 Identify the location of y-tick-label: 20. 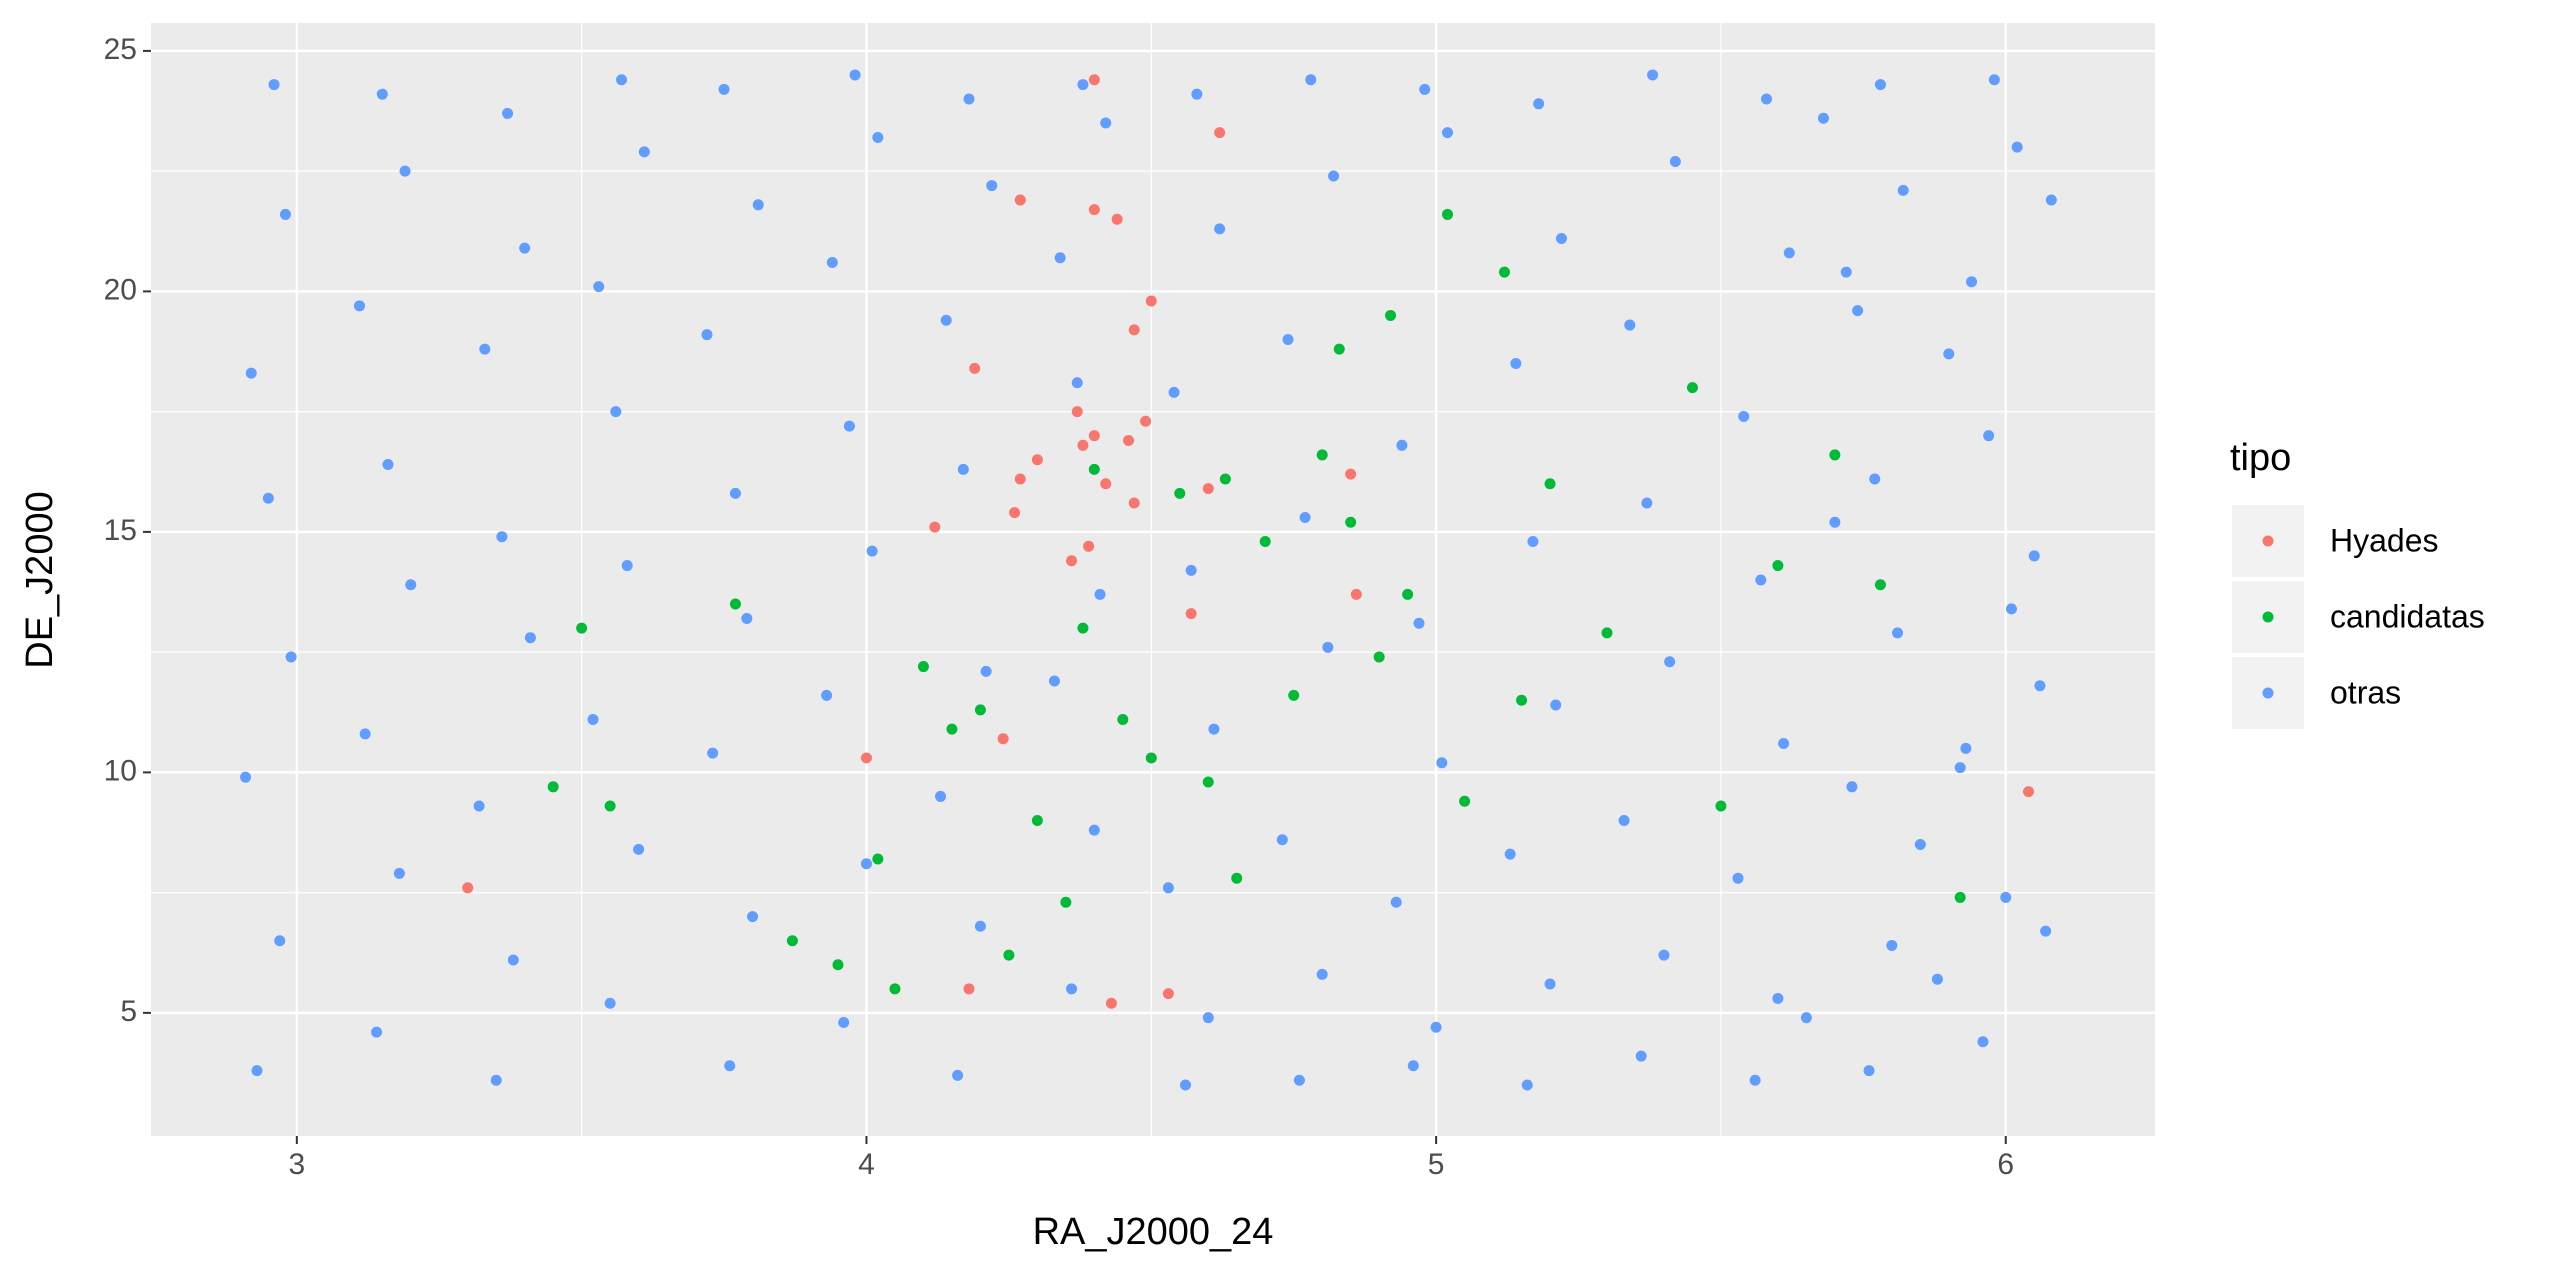
(120, 289).